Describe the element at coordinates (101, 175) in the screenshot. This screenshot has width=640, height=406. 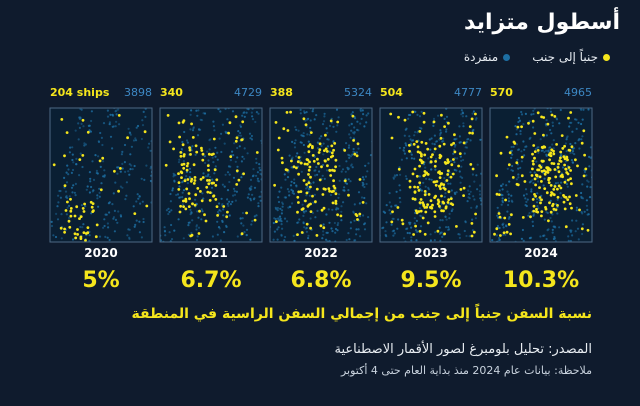
I see `map-panel-border` at that location.